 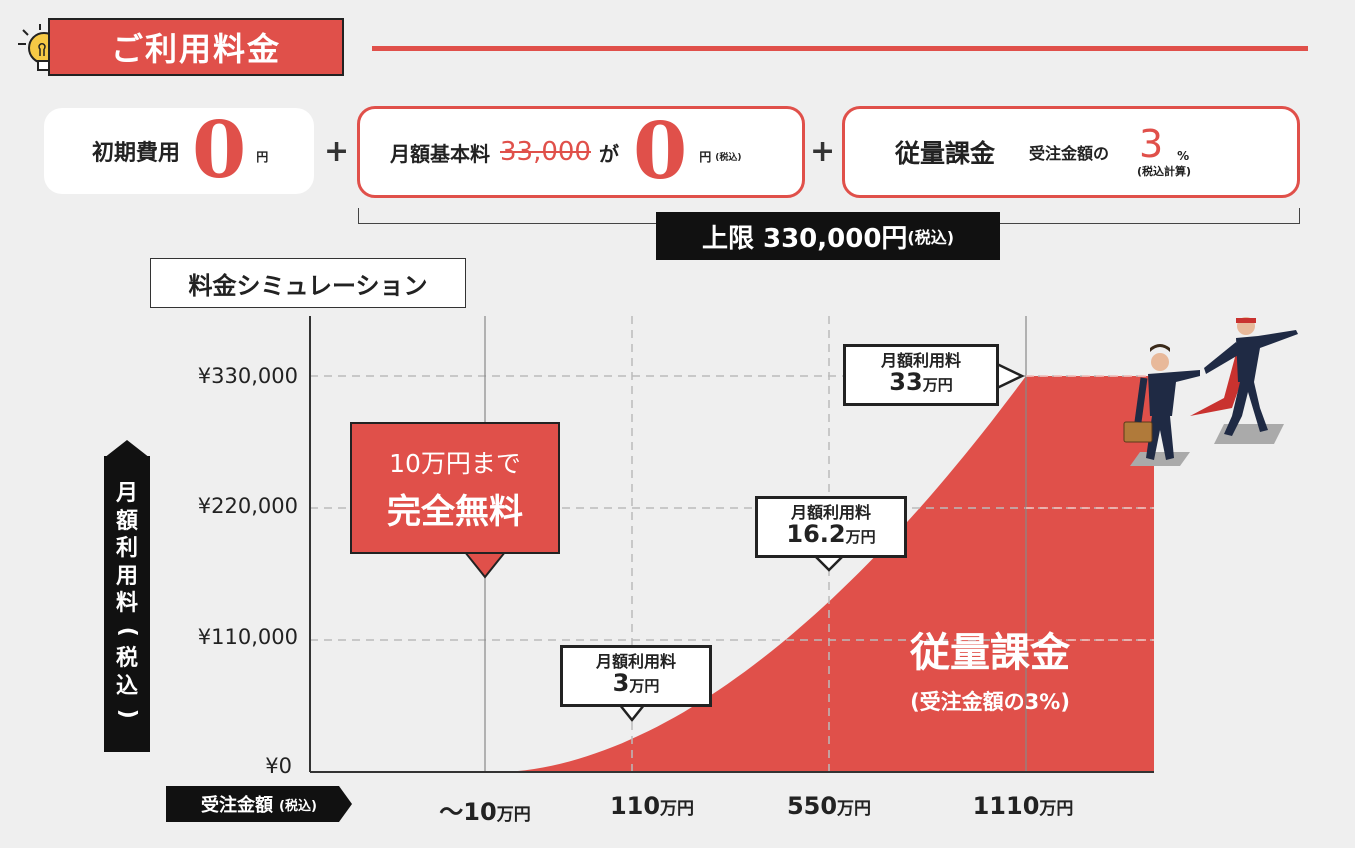 What do you see at coordinates (126, 521) in the screenshot?
I see `y-axis-label-char: 額` at bounding box center [126, 521].